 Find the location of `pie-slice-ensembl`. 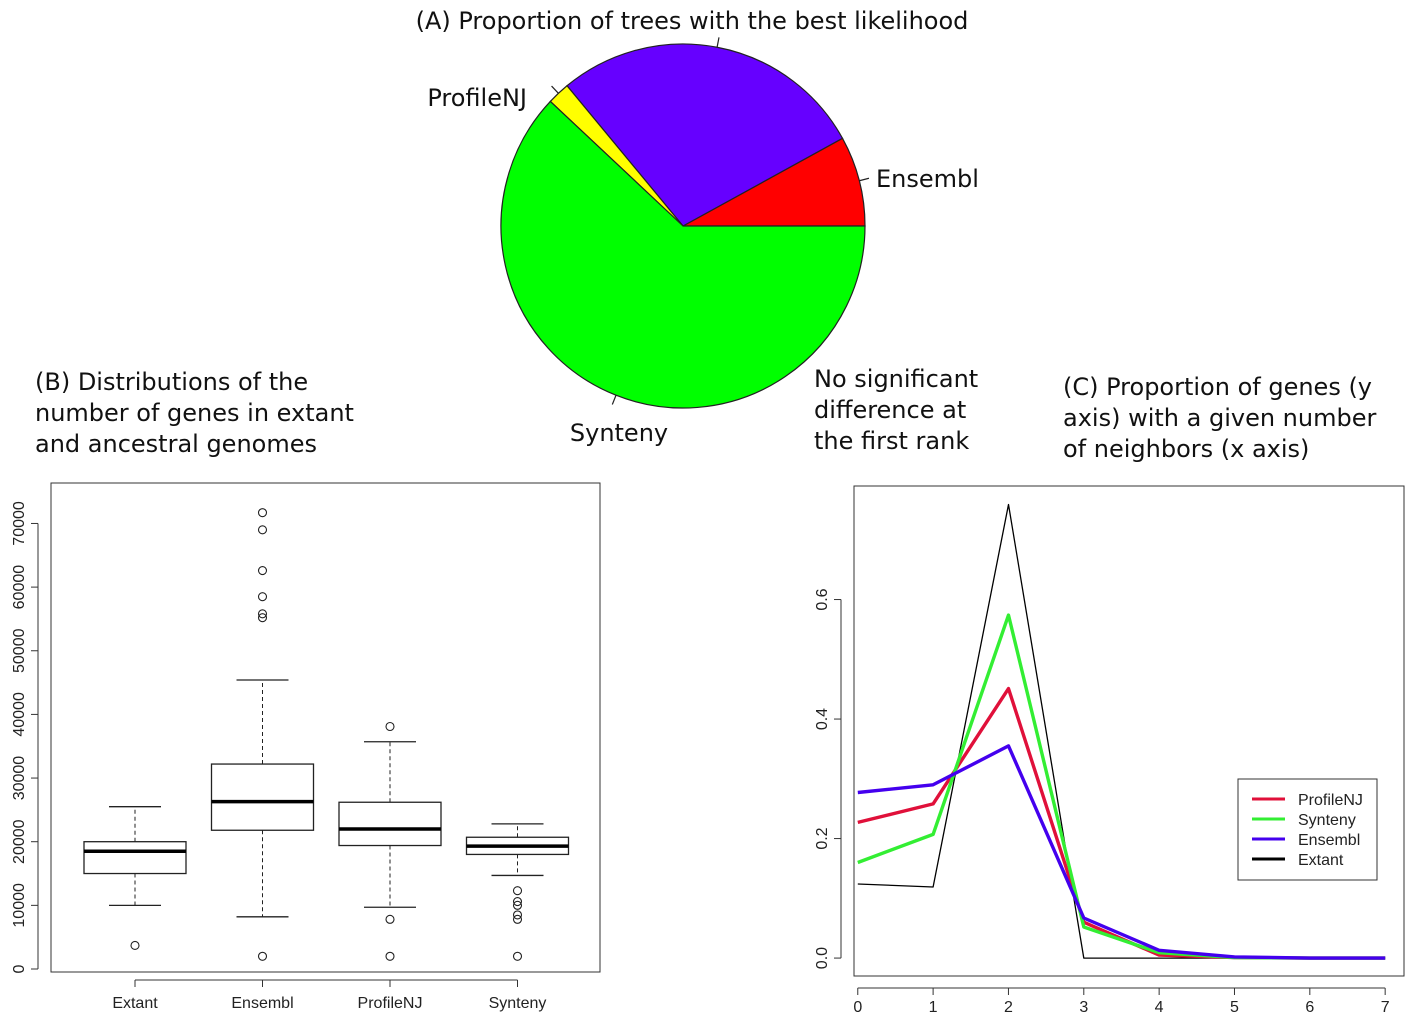

pie-slice-ensembl is located at coordinates (774, 182).